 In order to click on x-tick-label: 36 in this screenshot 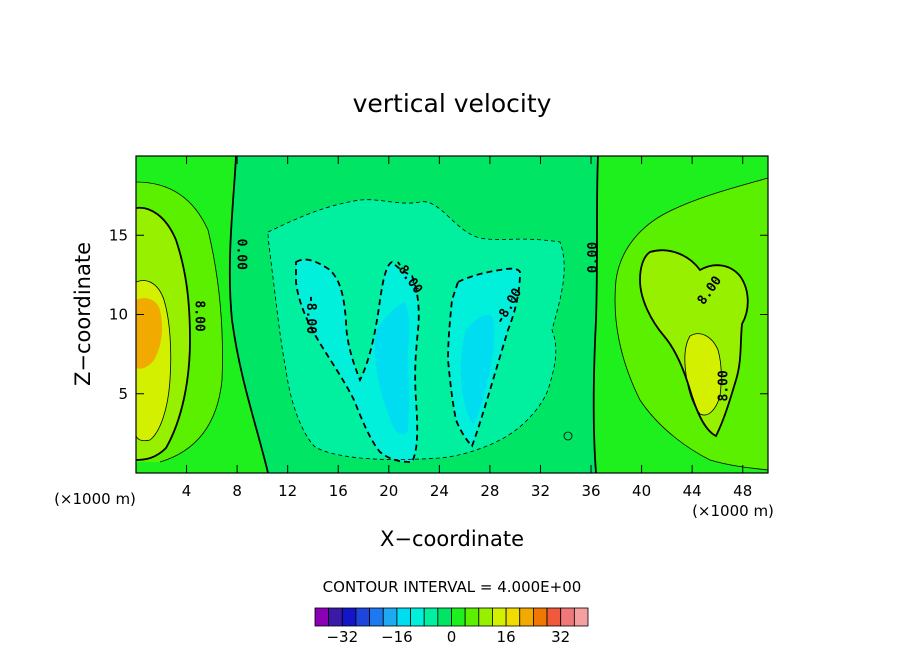, I will do `click(590, 491)`.